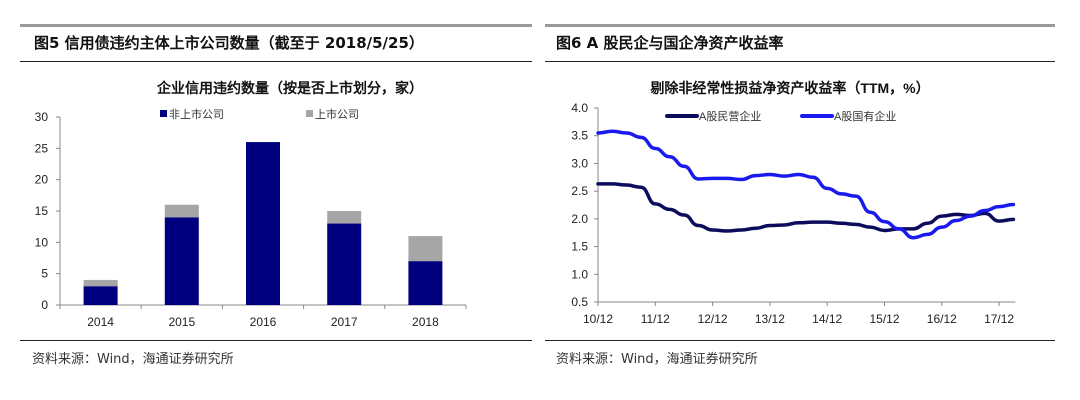 The width and height of the screenshot is (1080, 400). What do you see at coordinates (770, 319) in the screenshot?
I see `x-tick-label: 13/12` at bounding box center [770, 319].